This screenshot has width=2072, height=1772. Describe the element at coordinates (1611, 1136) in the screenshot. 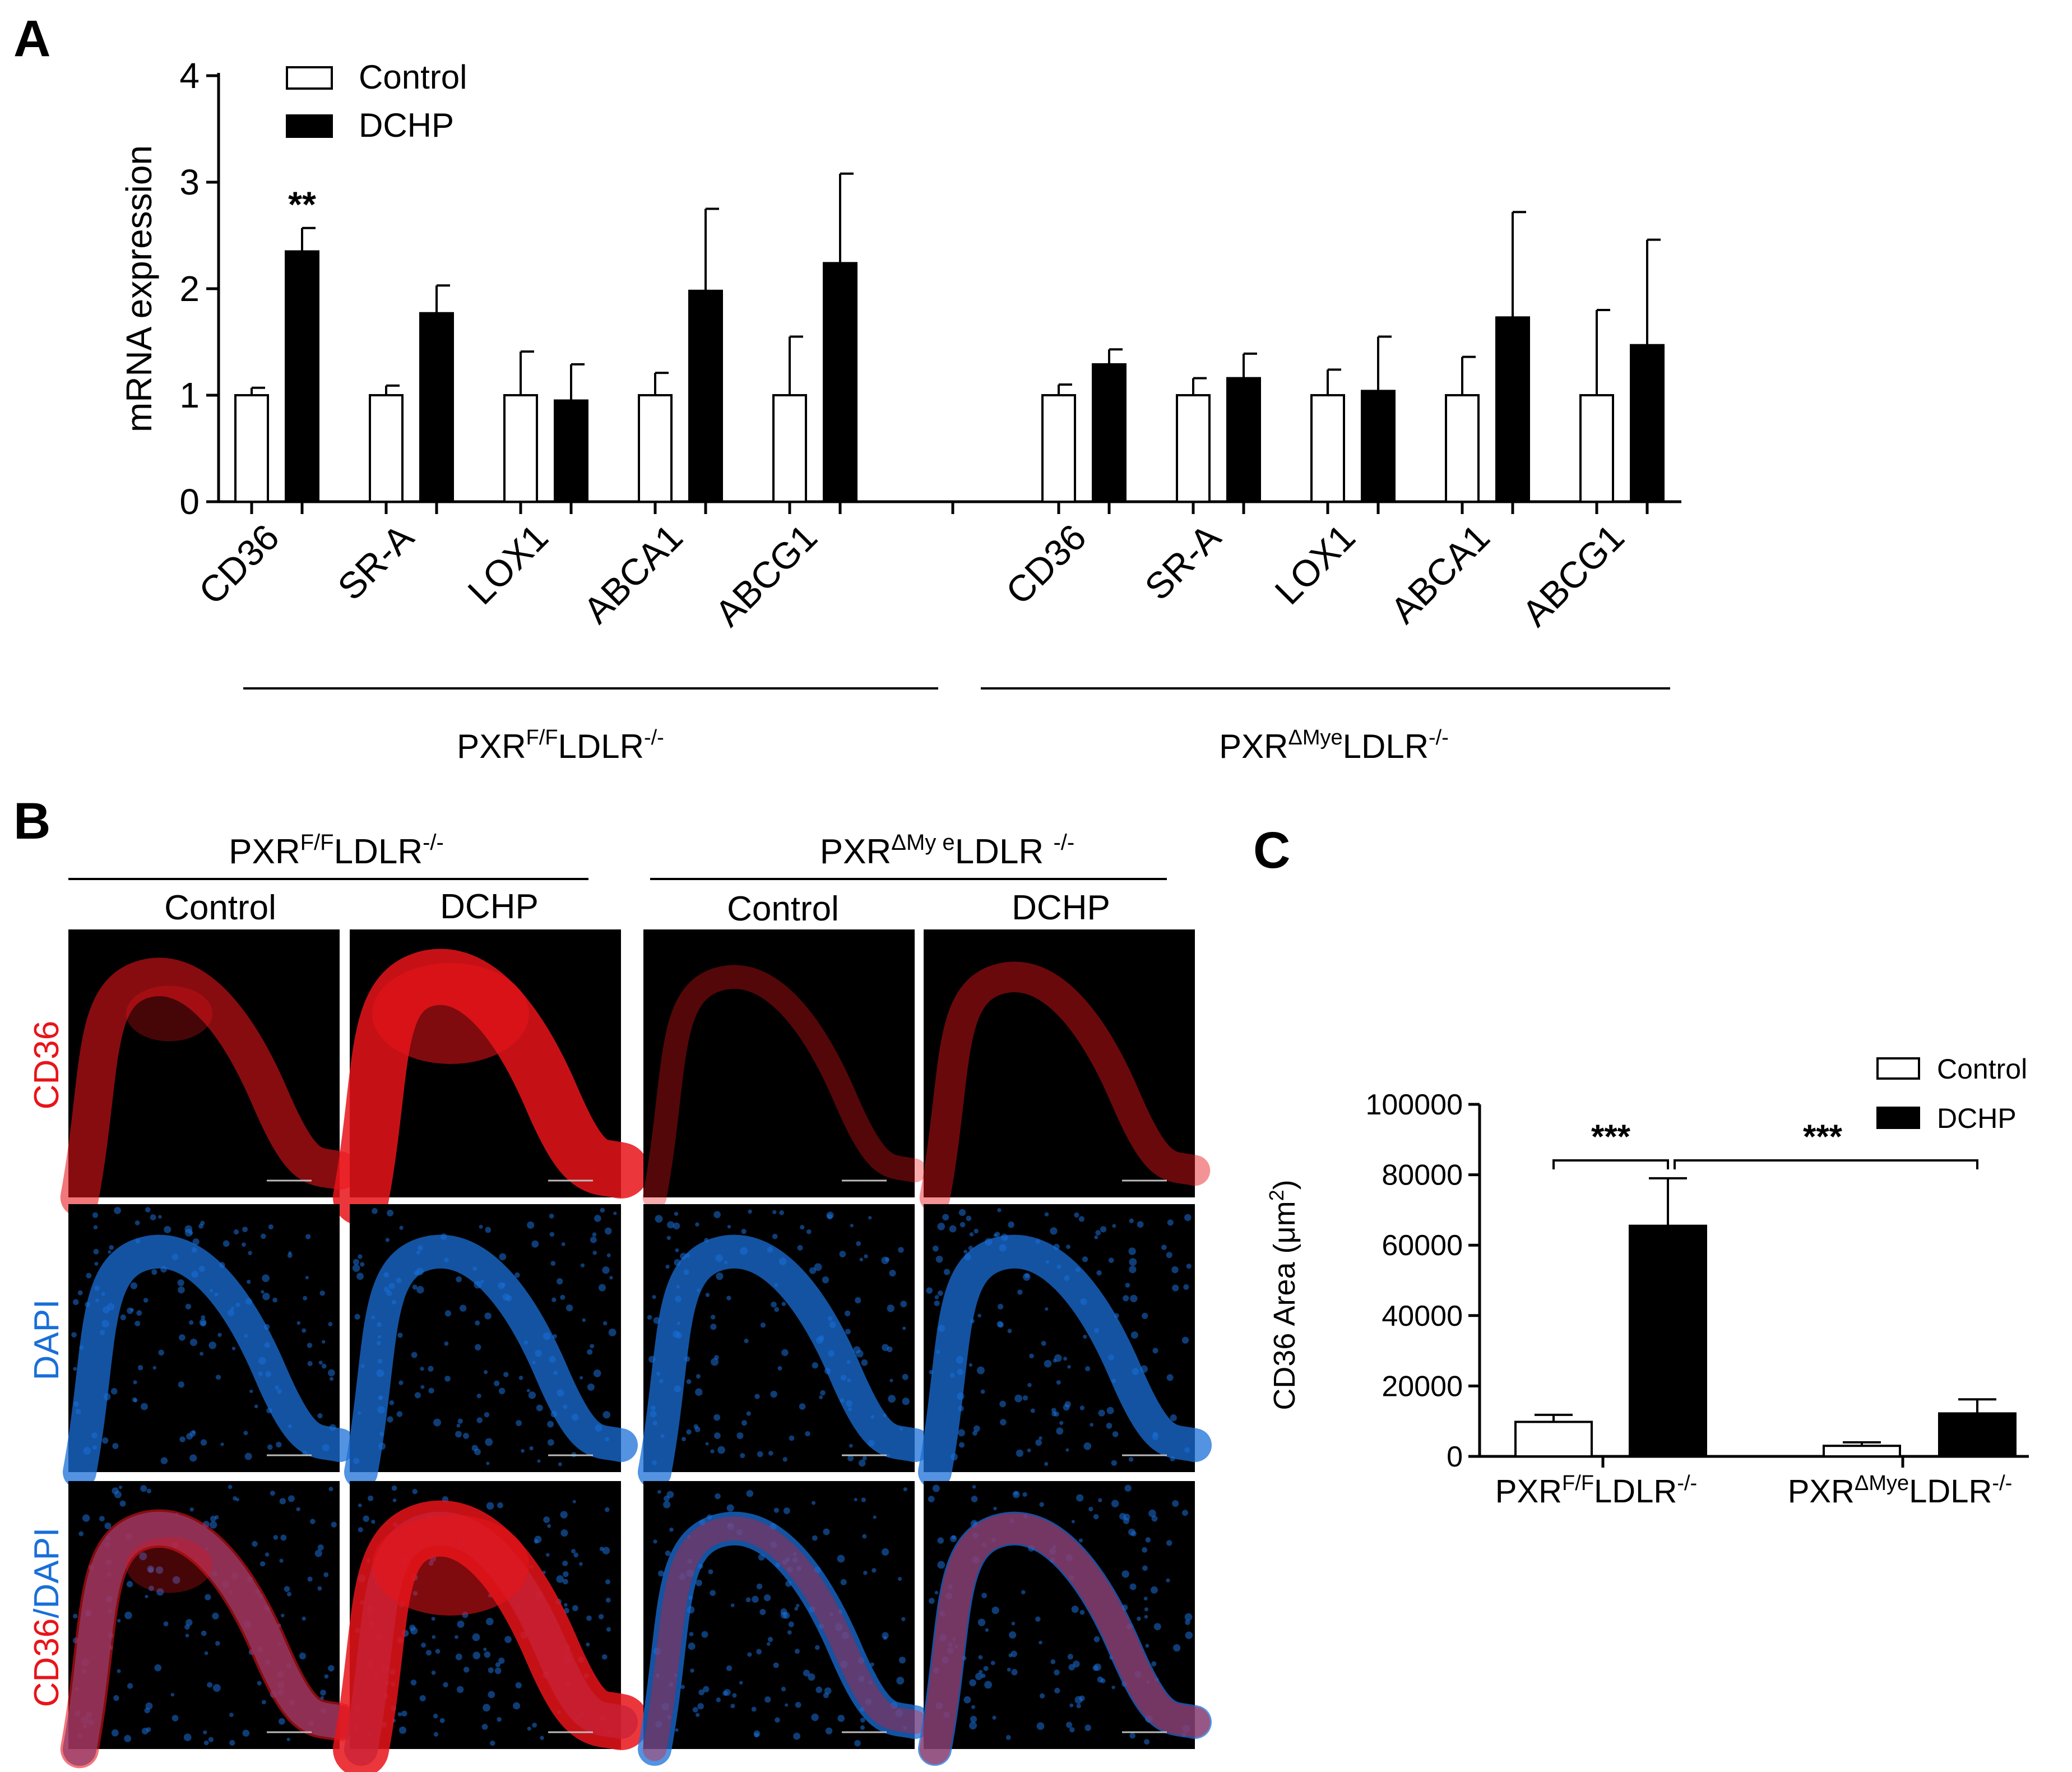

I see `chart-c-significance-label: ***` at that location.